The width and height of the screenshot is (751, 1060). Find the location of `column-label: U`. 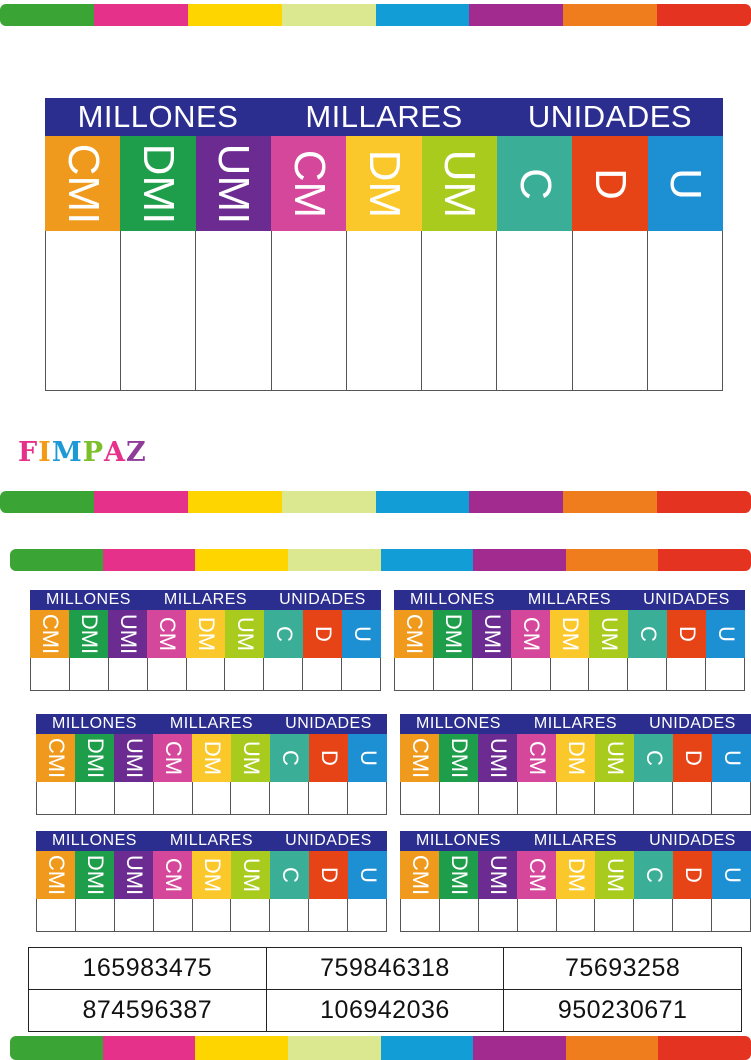

column-label: U is located at coordinates (726, 634).